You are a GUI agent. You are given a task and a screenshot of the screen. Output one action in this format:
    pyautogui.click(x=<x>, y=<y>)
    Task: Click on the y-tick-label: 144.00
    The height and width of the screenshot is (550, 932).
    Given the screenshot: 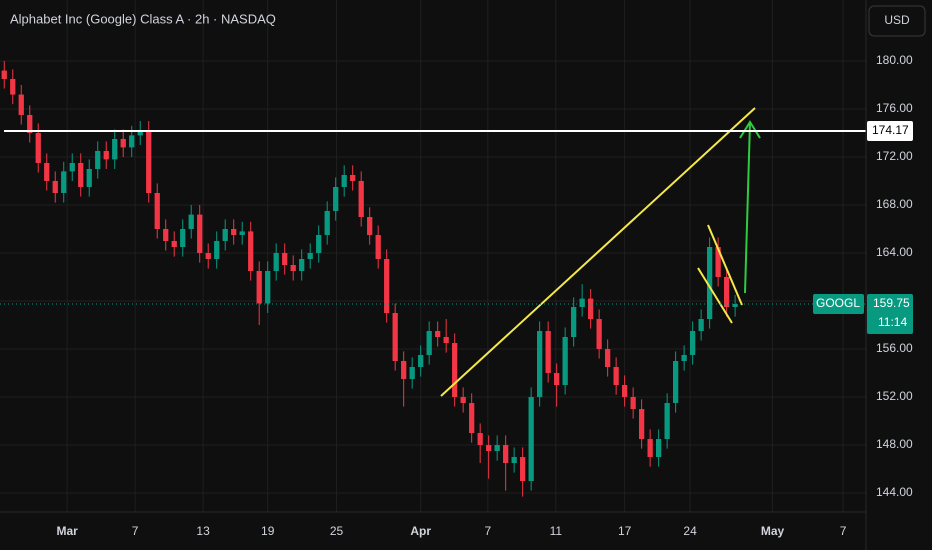 What is the action you would take?
    pyautogui.click(x=894, y=492)
    